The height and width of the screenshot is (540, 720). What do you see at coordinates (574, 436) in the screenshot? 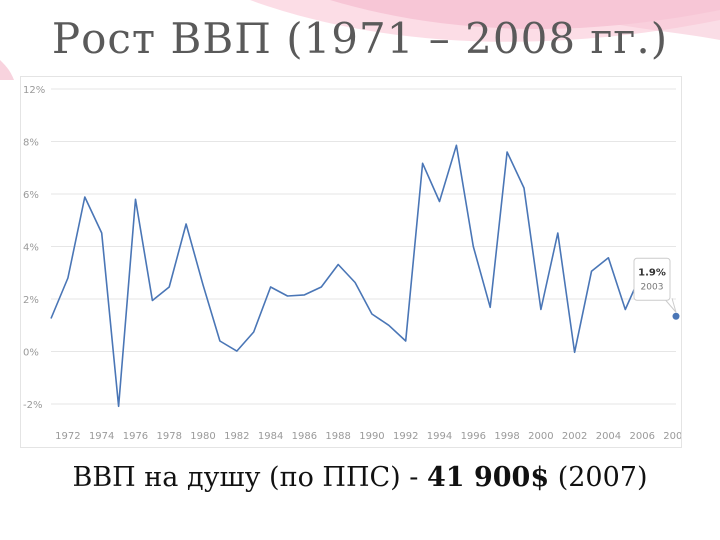
I see `x-tick-label: 2002` at bounding box center [574, 436].